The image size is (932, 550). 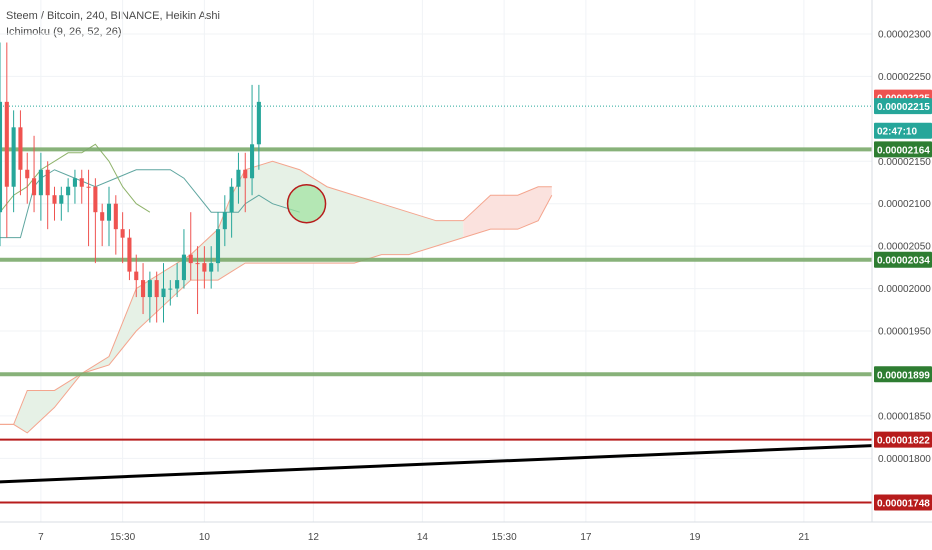 What do you see at coordinates (507, 212) in the screenshot?
I see `ichimoku-cloud-bear` at bounding box center [507, 212].